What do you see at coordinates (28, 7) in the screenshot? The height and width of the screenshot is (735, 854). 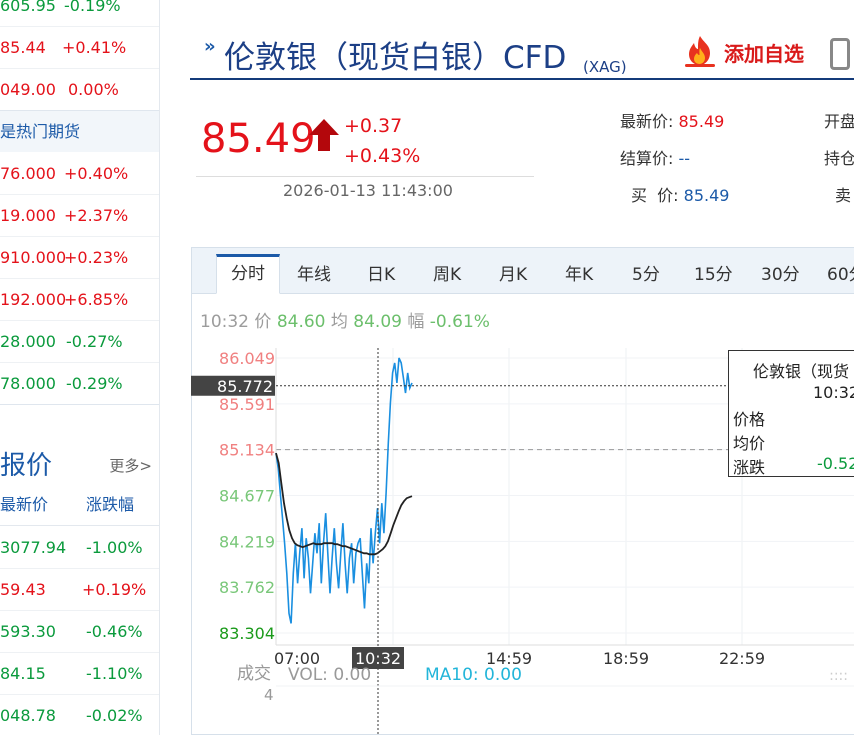 I see `list-item-price: 605.95` at bounding box center [28, 7].